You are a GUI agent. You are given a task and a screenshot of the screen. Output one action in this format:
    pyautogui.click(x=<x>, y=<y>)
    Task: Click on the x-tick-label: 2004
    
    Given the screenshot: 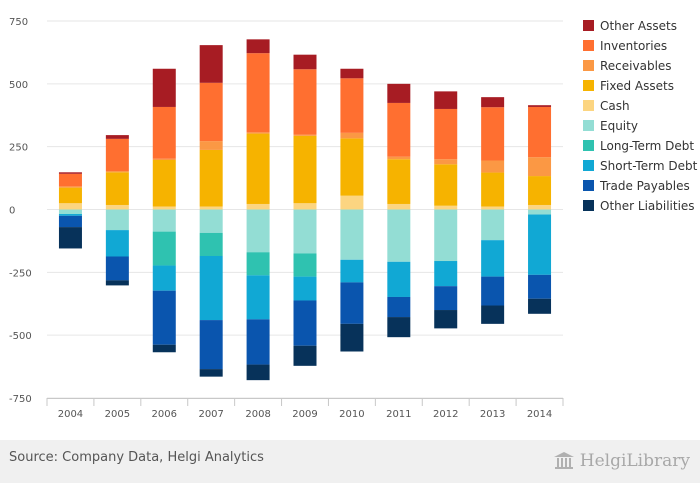 What is the action you would take?
    pyautogui.click(x=70, y=414)
    